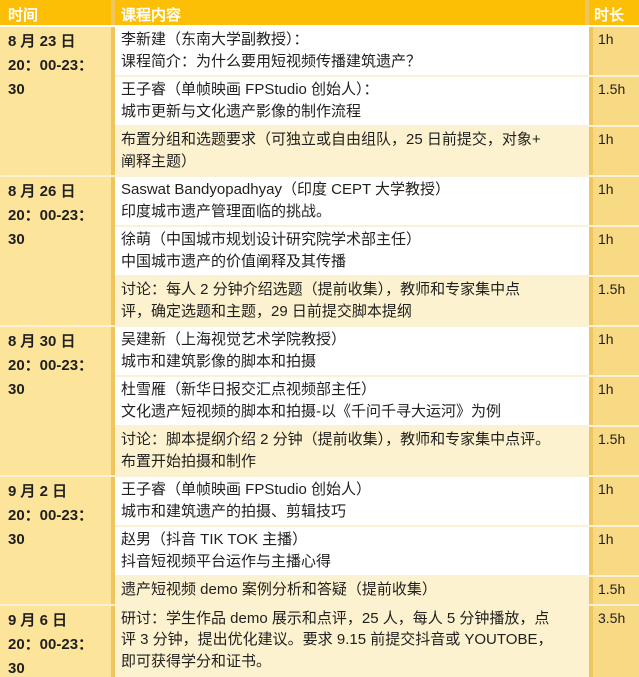 The image size is (639, 677). I want to click on session-content-cell: 赵男（抖音 TIK TOK 主播） 抖音短视频平台运作与主播心得, so click(352, 551).